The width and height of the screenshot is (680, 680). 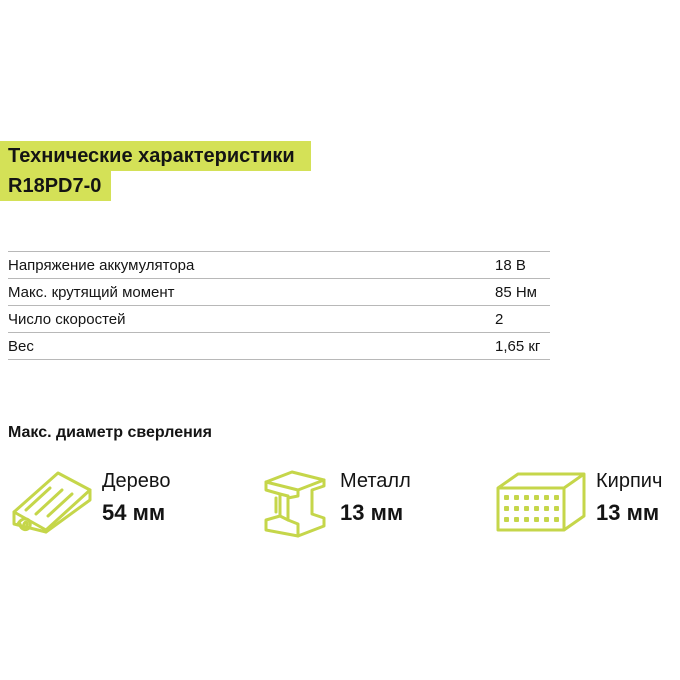 I want to click on wood-plank-icon, so click(x=52, y=502).